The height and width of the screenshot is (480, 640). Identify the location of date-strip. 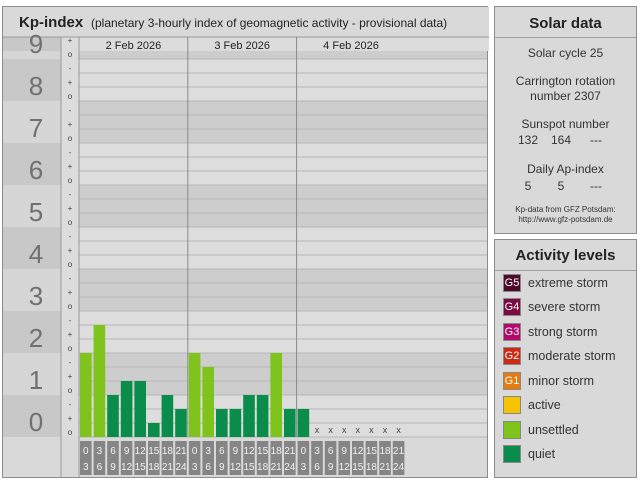
(275, 44).